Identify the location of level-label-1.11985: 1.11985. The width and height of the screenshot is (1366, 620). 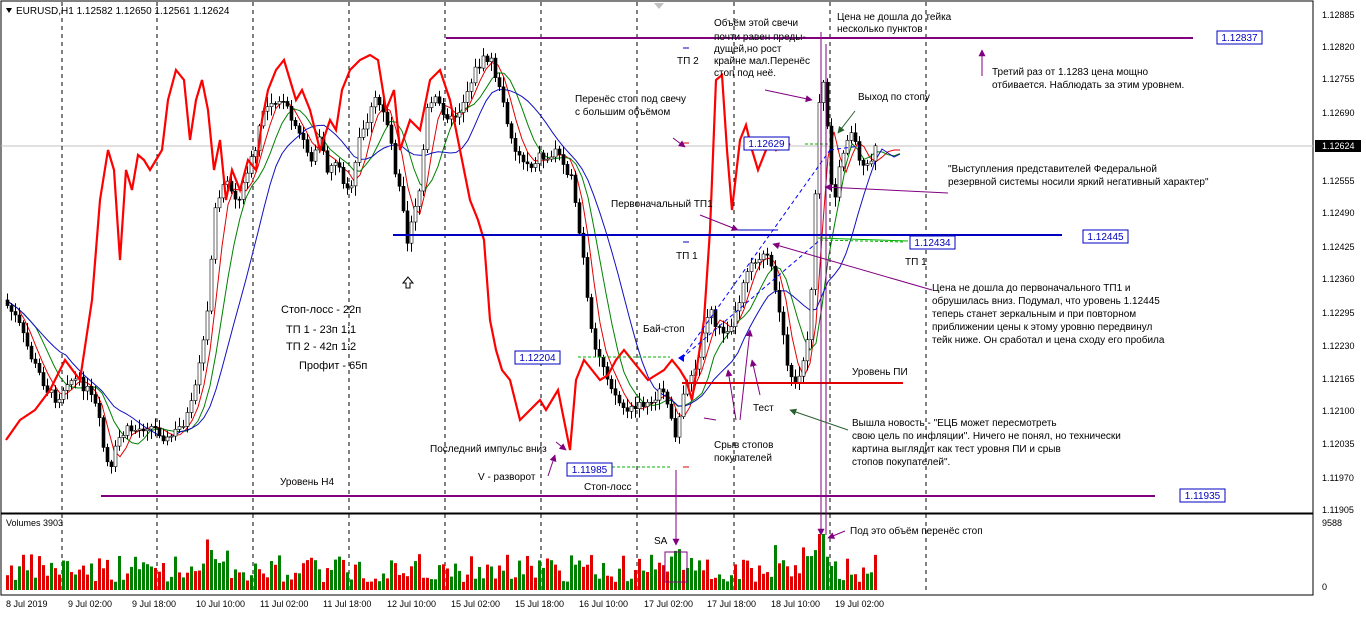
(589, 469).